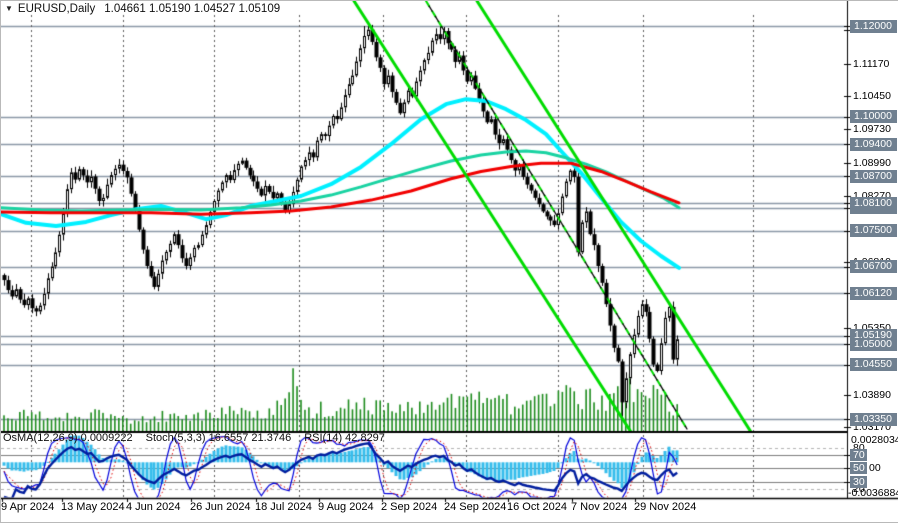  I want to click on price-level-chip-1.05000: 1.05000, so click(873, 344).